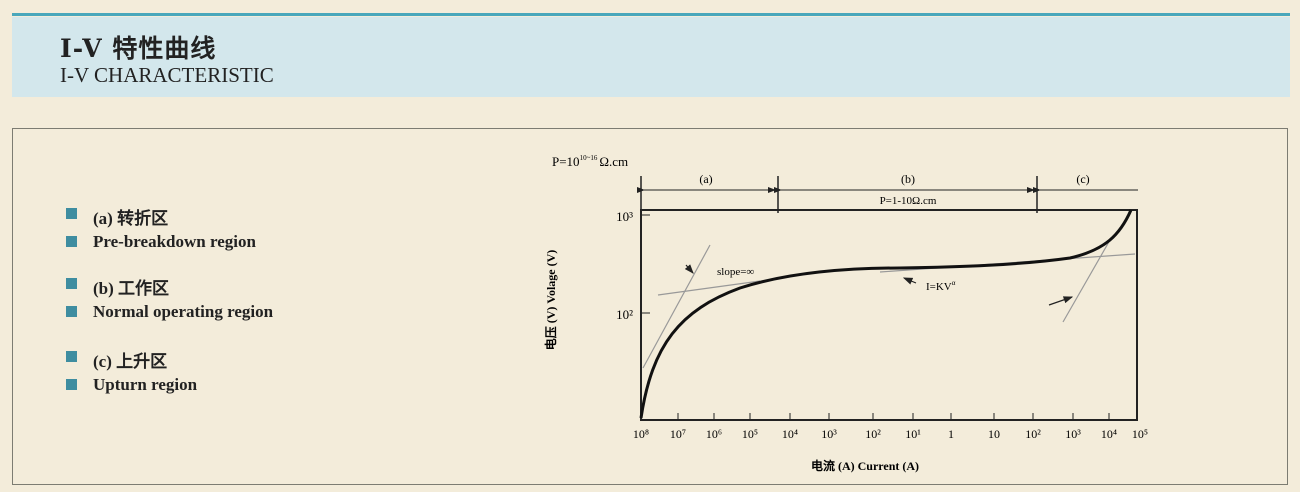 This screenshot has width=1300, height=492. I want to click on y-tick-label: 10², so click(624, 314).